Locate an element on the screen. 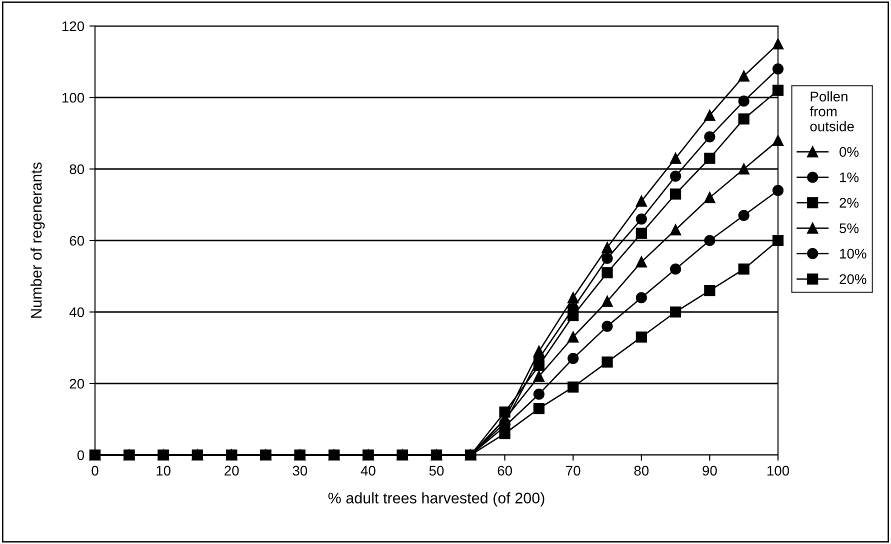 The width and height of the screenshot is (891, 544). legend-label: 5% is located at coordinates (849, 228).